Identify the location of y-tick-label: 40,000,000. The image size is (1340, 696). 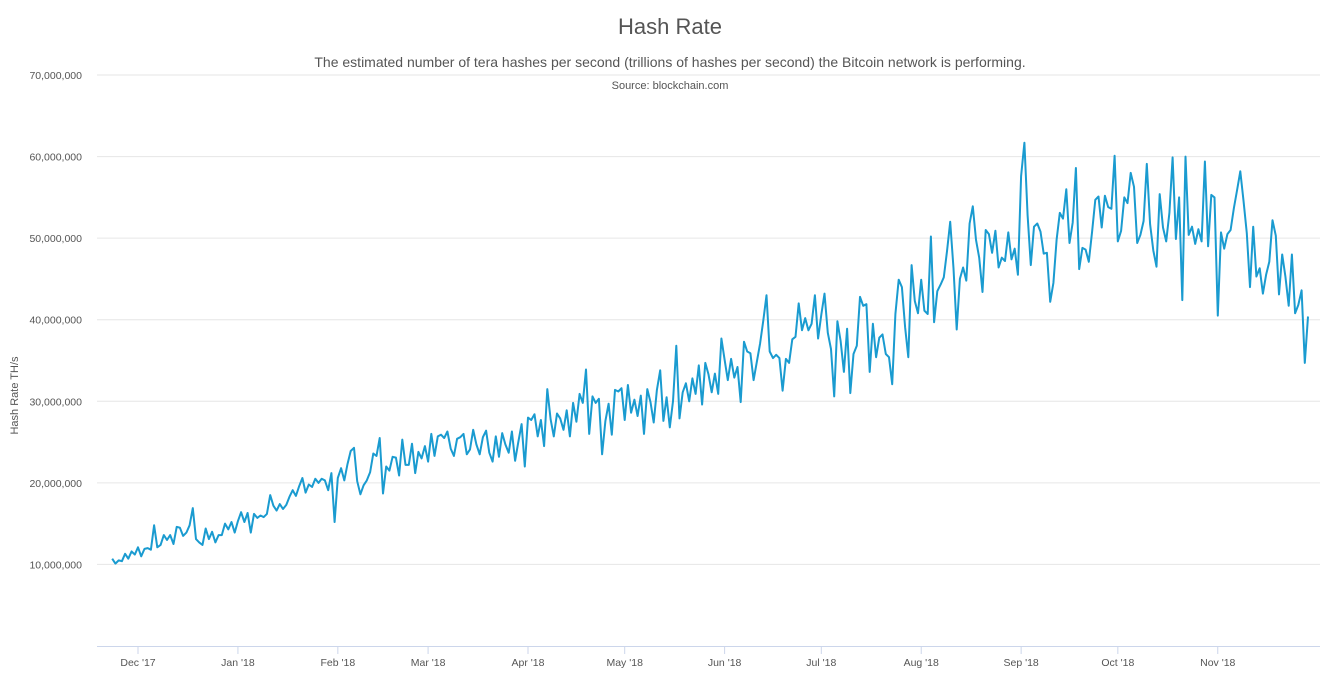
(55, 321).